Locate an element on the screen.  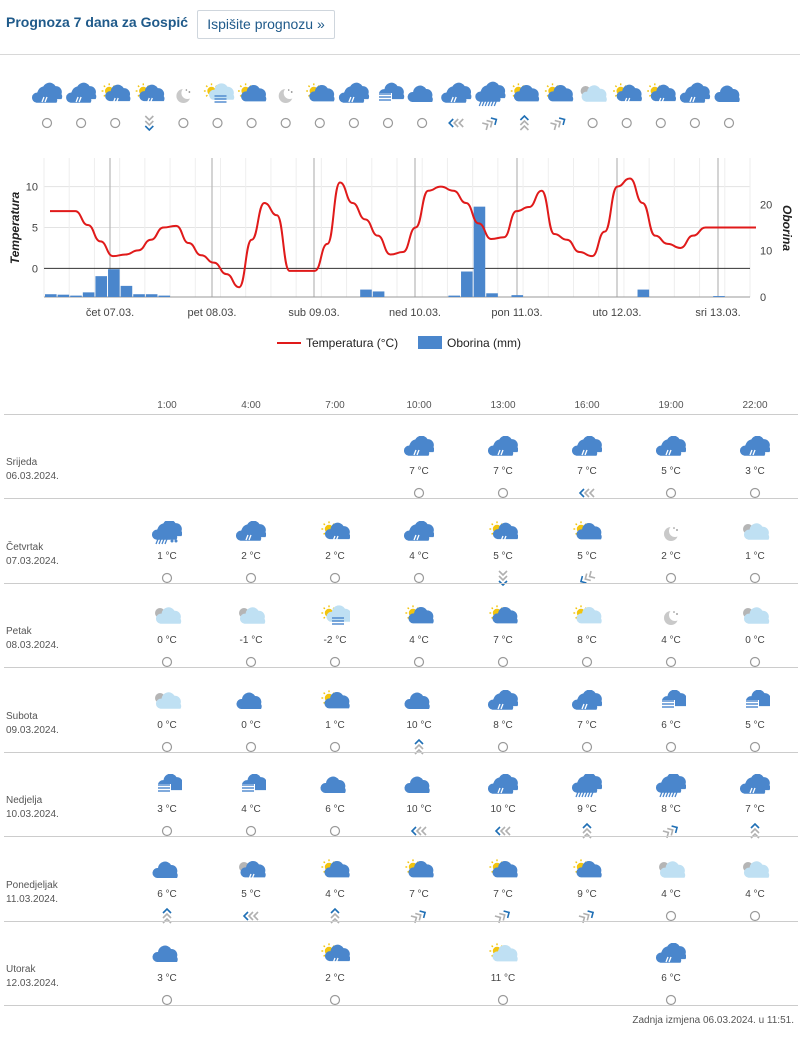
forecast-cell: 10 °C is located at coordinates (419, 723).